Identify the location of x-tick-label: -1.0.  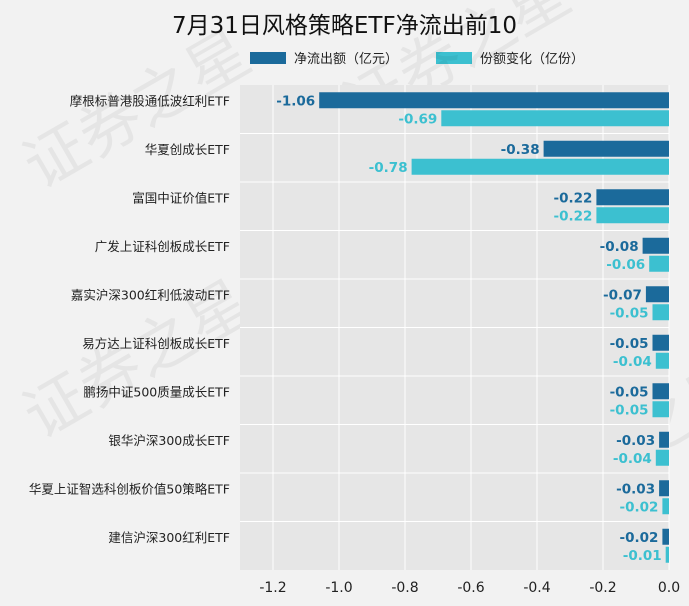
(338, 588).